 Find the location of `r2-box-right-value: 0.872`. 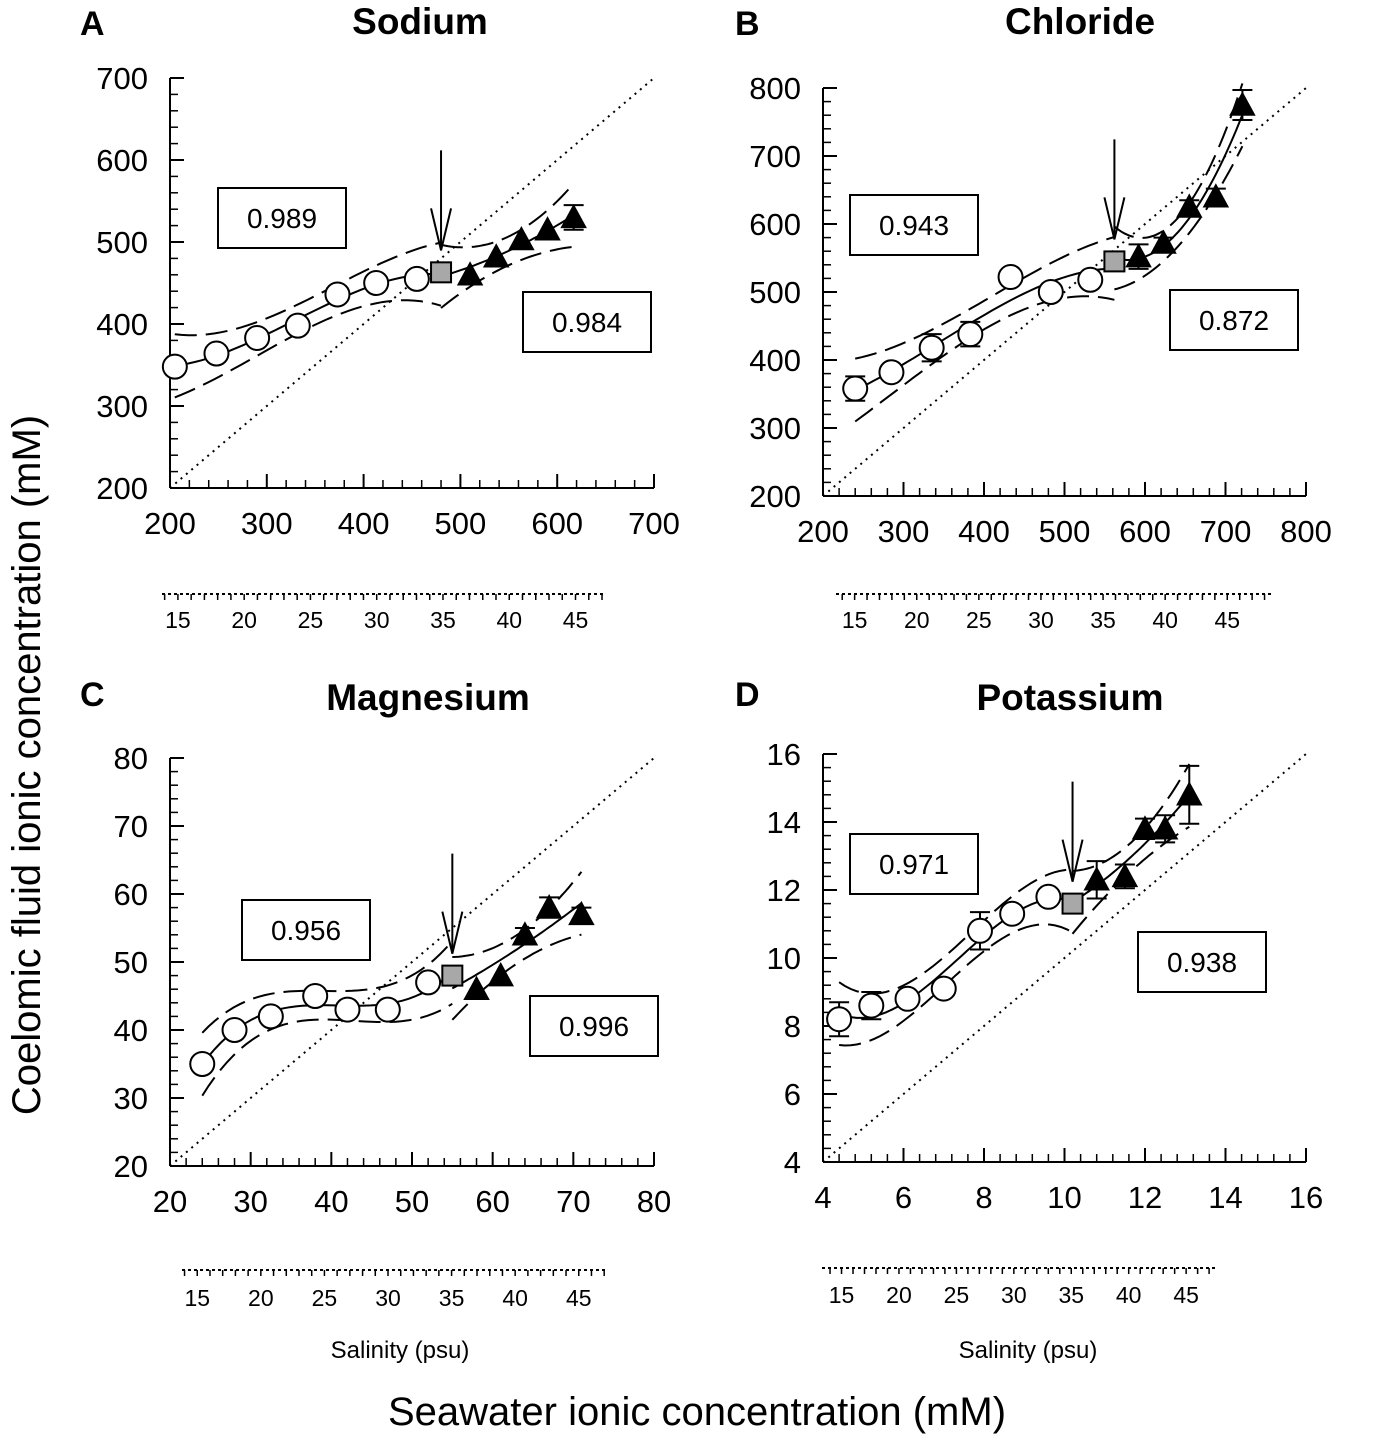

r2-box-right-value: 0.872 is located at coordinates (1234, 320).